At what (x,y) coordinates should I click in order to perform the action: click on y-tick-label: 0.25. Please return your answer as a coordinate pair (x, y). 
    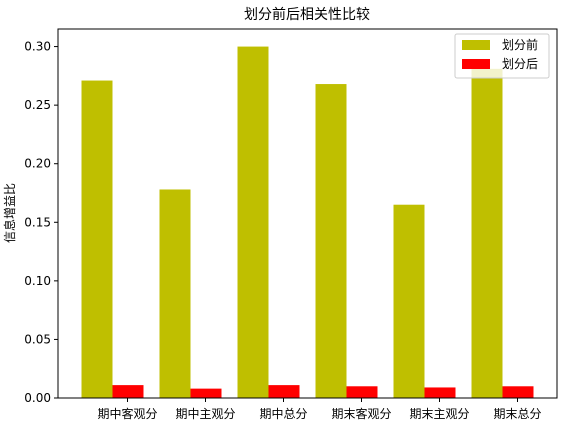
    Looking at the image, I should click on (37, 105).